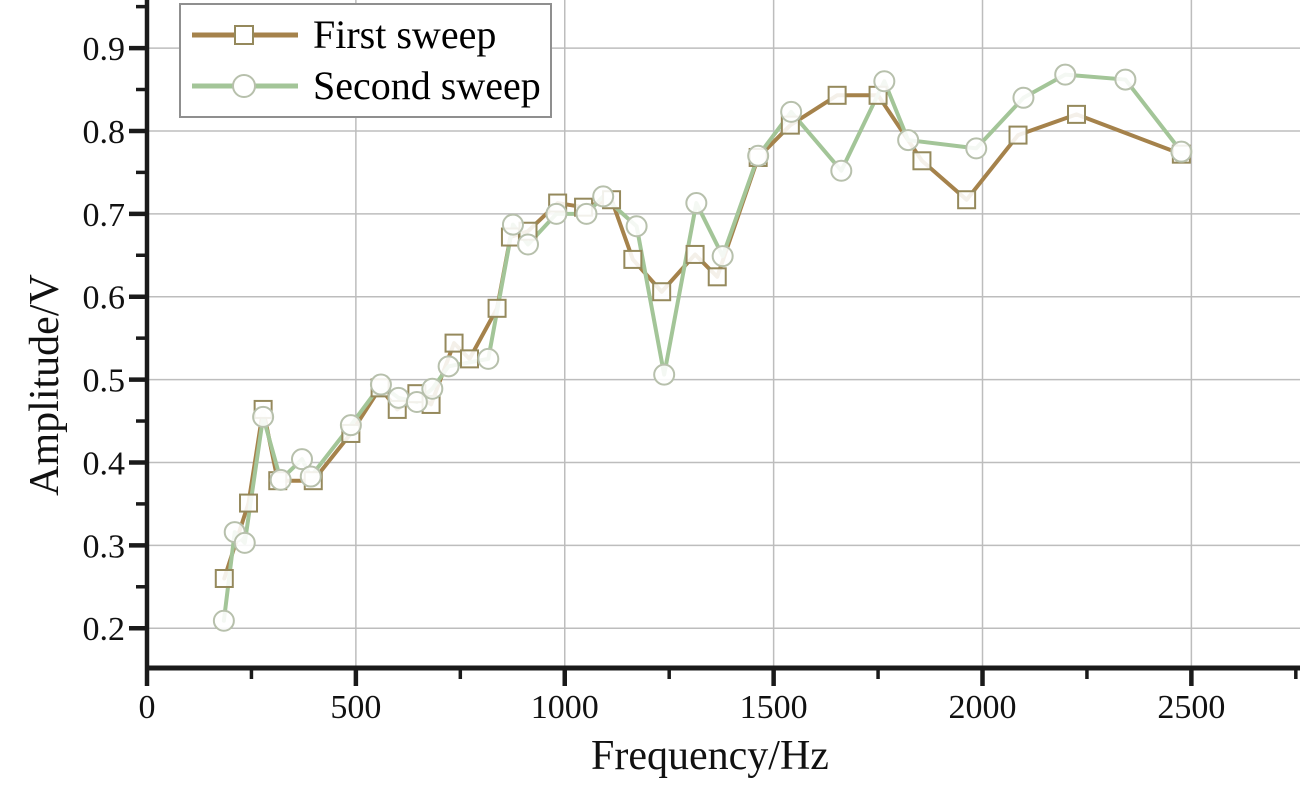 This screenshot has height=790, width=1300. What do you see at coordinates (355, 707) in the screenshot?
I see `x-tick-label-500: 500` at bounding box center [355, 707].